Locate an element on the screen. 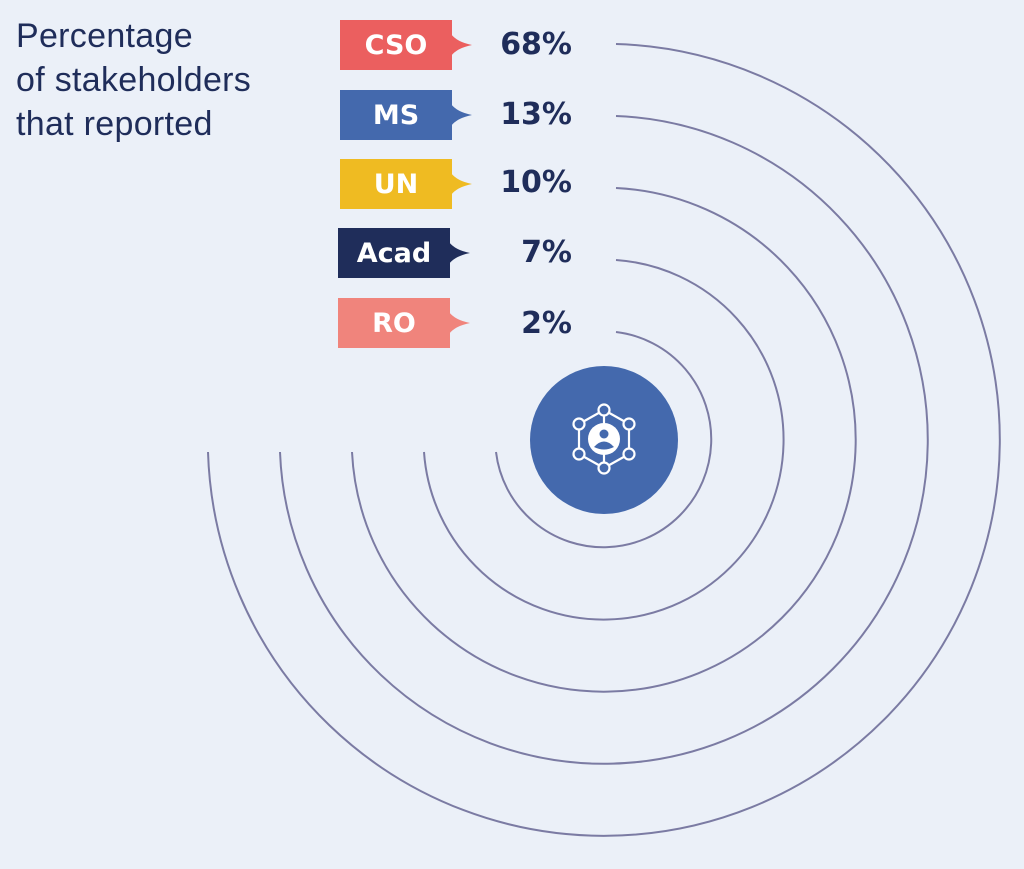 This screenshot has height=869, width=1024. value-acad: 7% is located at coordinates (546, 252).